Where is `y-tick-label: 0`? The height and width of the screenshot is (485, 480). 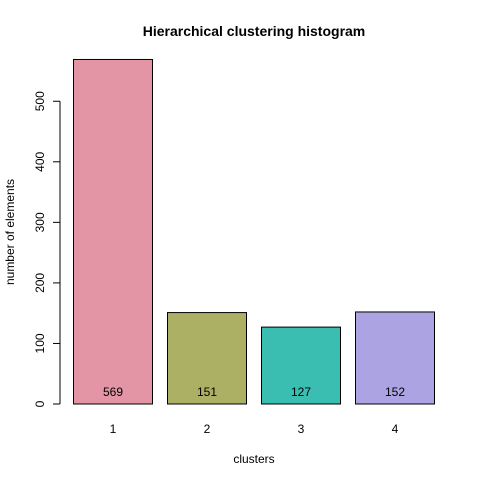
y-tick-label: 0 is located at coordinates (40, 403).